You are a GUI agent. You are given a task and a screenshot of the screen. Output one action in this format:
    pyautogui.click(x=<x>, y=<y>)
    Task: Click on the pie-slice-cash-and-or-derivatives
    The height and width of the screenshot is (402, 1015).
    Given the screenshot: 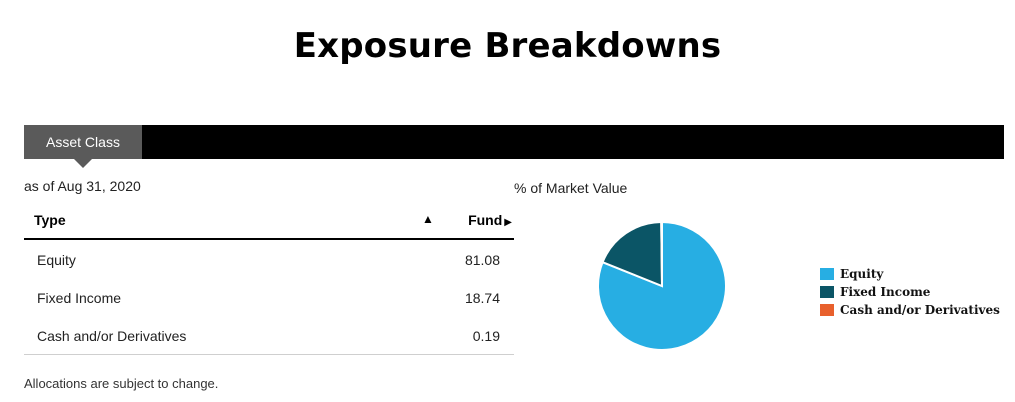 What is the action you would take?
    pyautogui.click(x=661, y=253)
    